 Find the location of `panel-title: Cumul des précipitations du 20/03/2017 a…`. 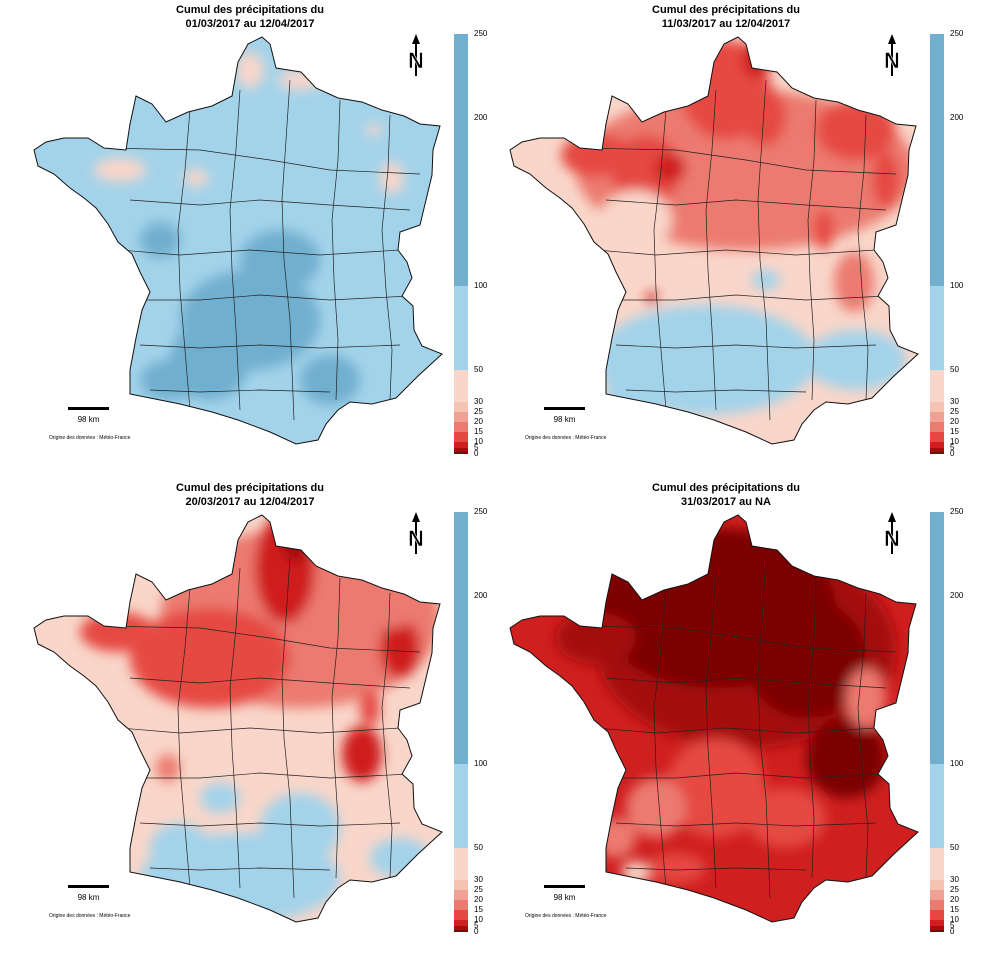

panel-title: Cumul des précipitations du 20/03/2017 a… is located at coordinates (250, 495).